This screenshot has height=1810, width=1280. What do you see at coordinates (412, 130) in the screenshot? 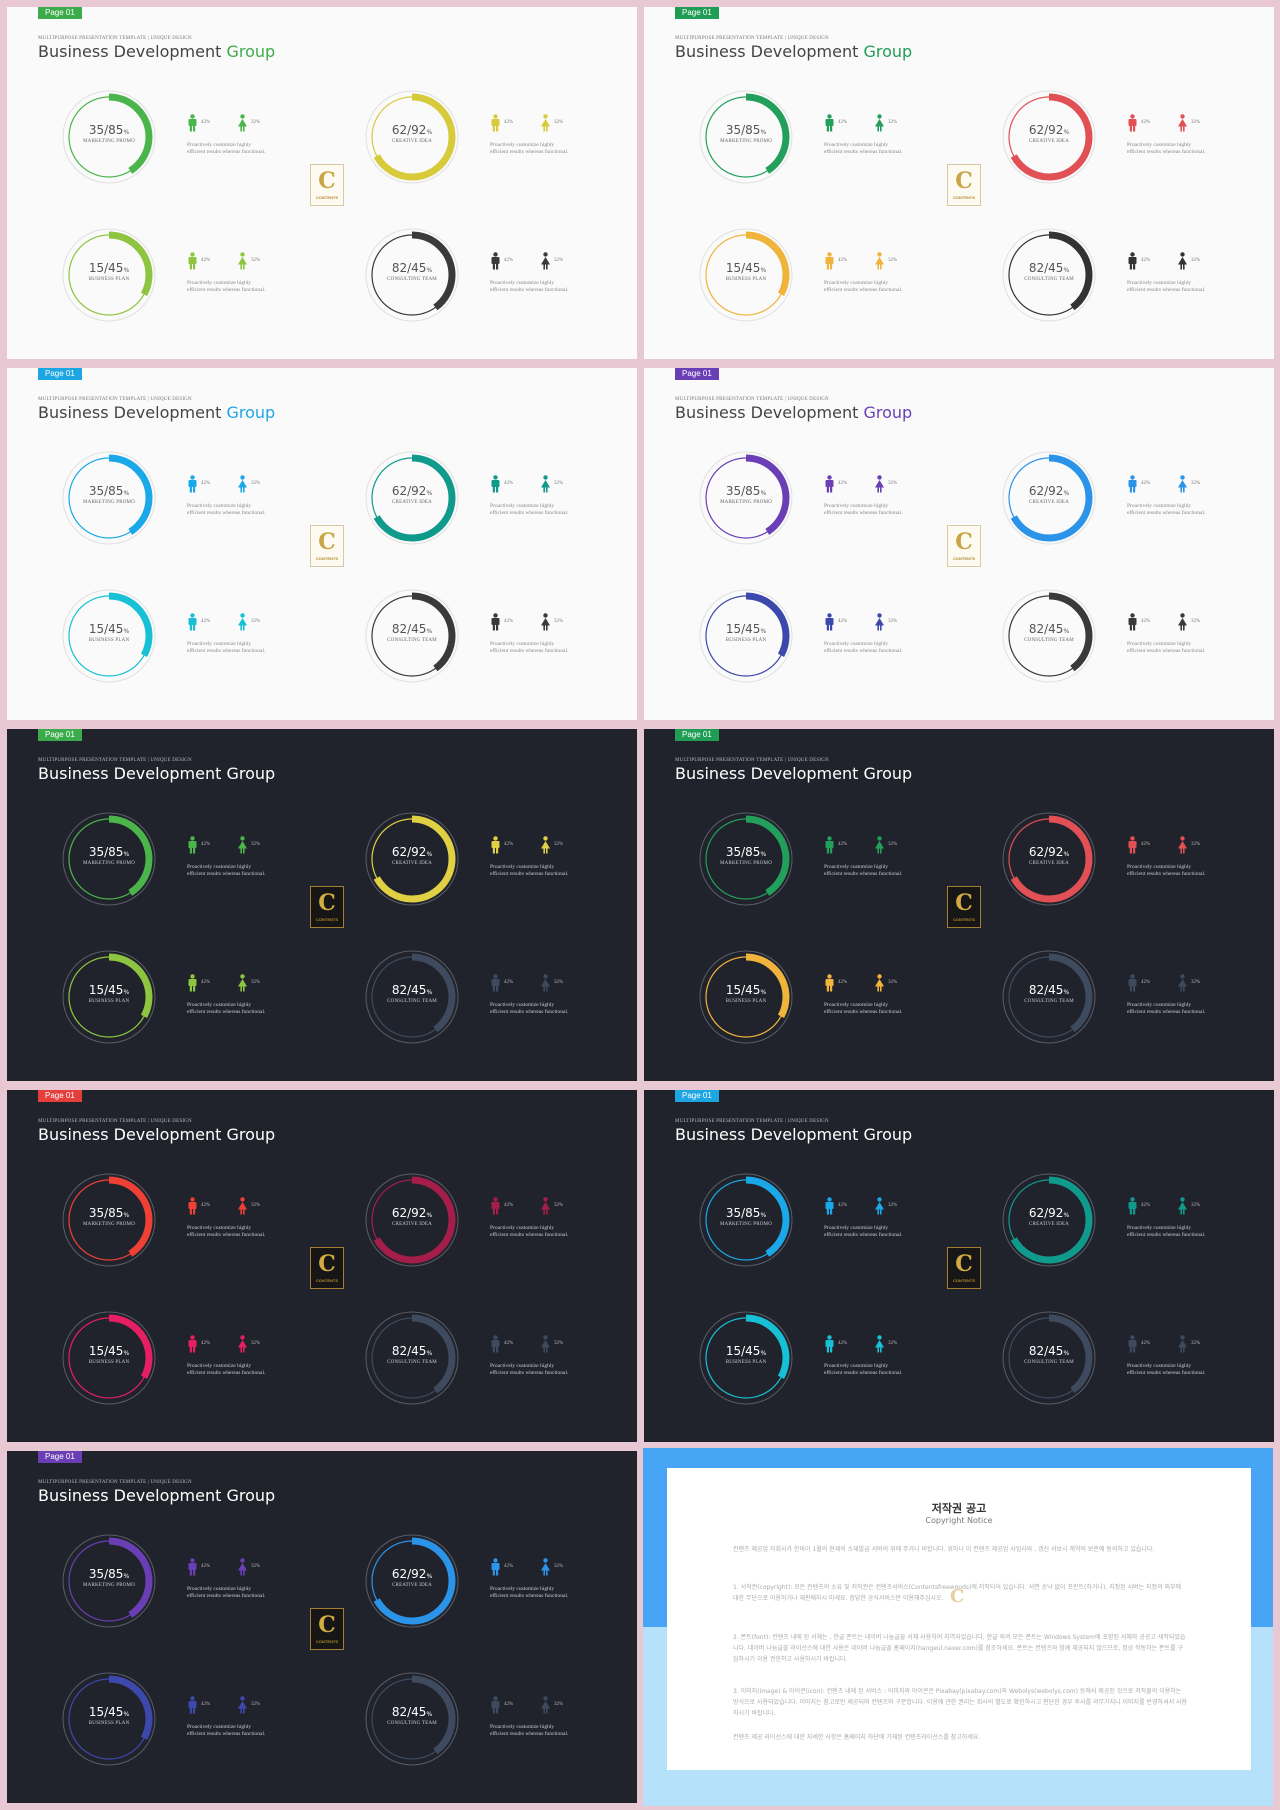
I see `donut-value: 62/92%` at bounding box center [412, 130].